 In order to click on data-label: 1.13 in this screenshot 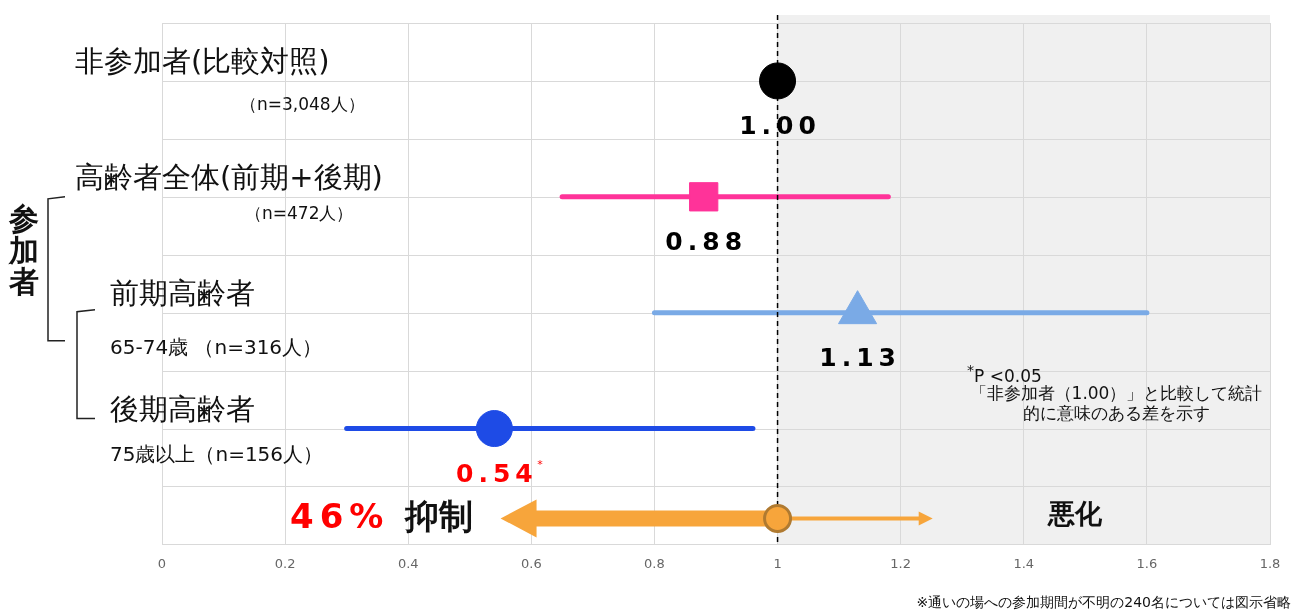, I will do `click(860, 358)`.